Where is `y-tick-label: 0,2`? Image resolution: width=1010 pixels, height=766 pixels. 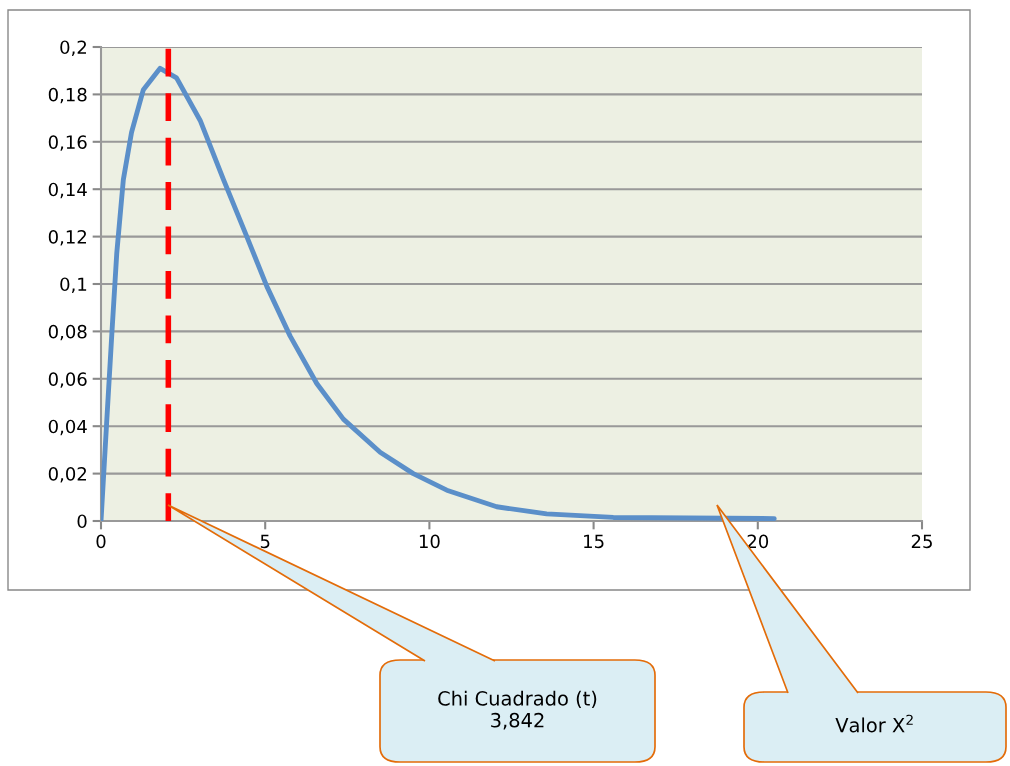 y-tick-label: 0,2 is located at coordinates (73, 48).